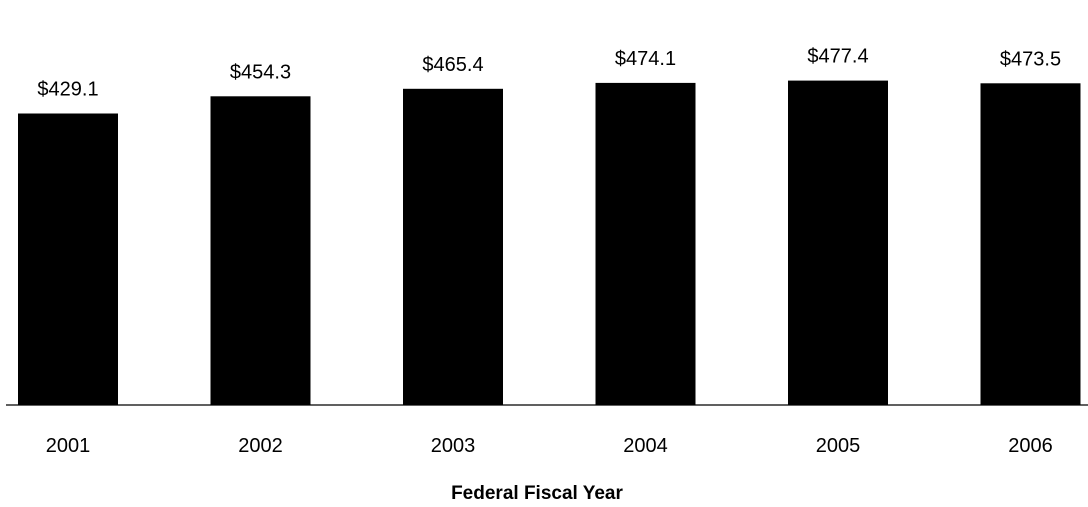 The height and width of the screenshot is (507, 1088). Describe the element at coordinates (645, 244) in the screenshot. I see `bar-2004` at that location.